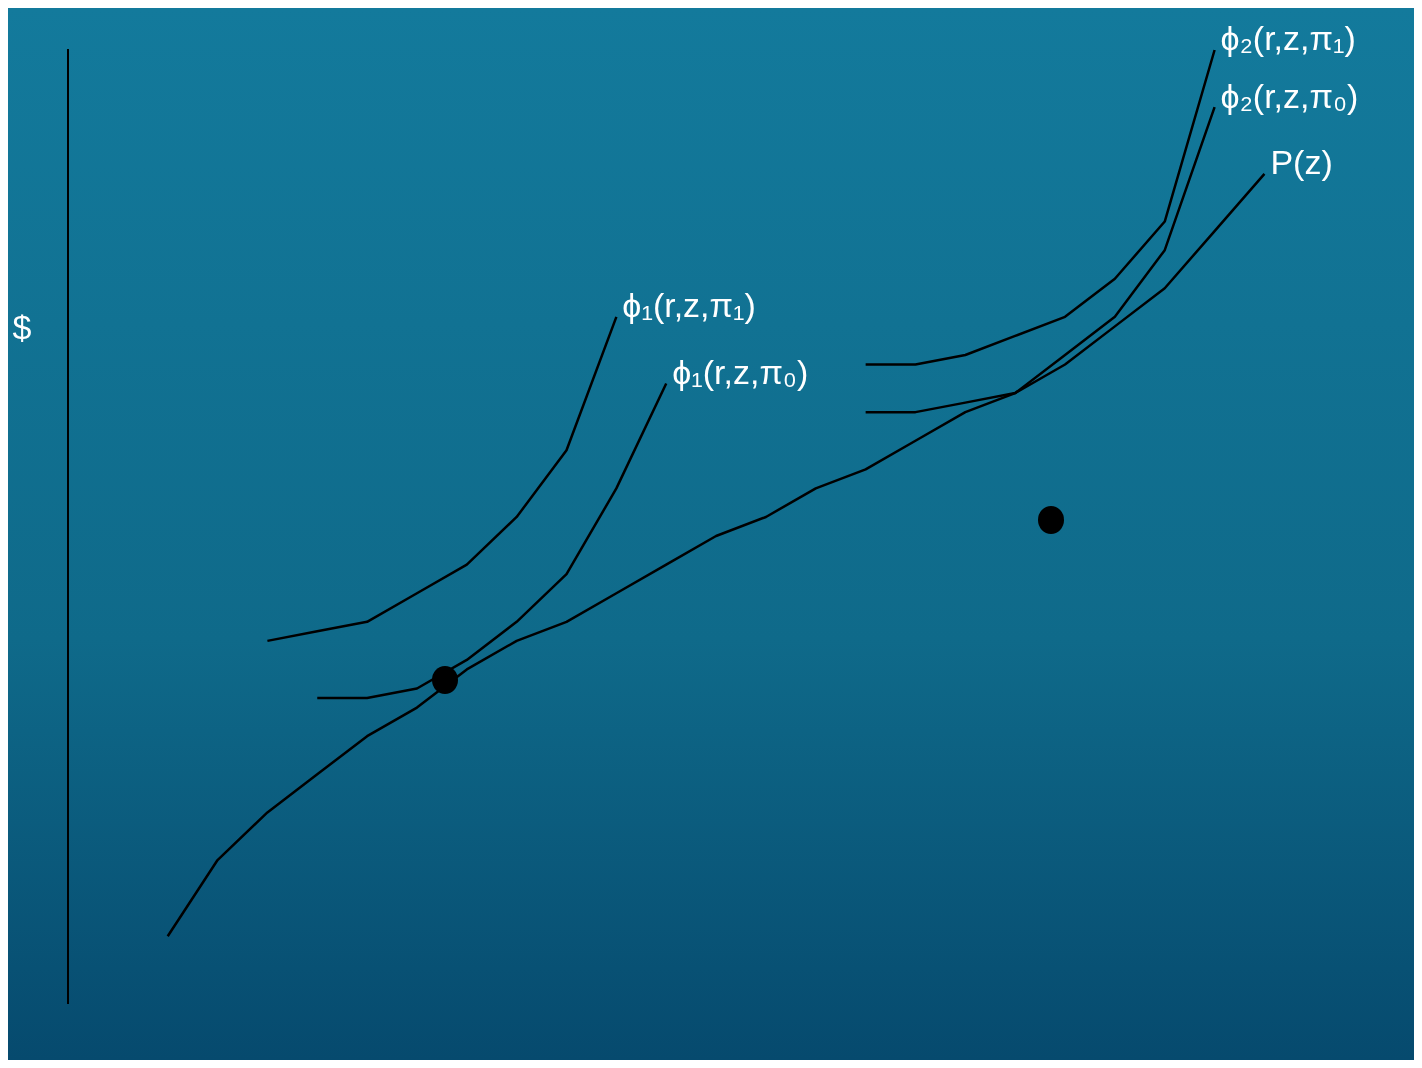  What do you see at coordinates (1289, 95) in the screenshot?
I see `series-label: ϕ₂(r,z,π₀)` at bounding box center [1289, 95].